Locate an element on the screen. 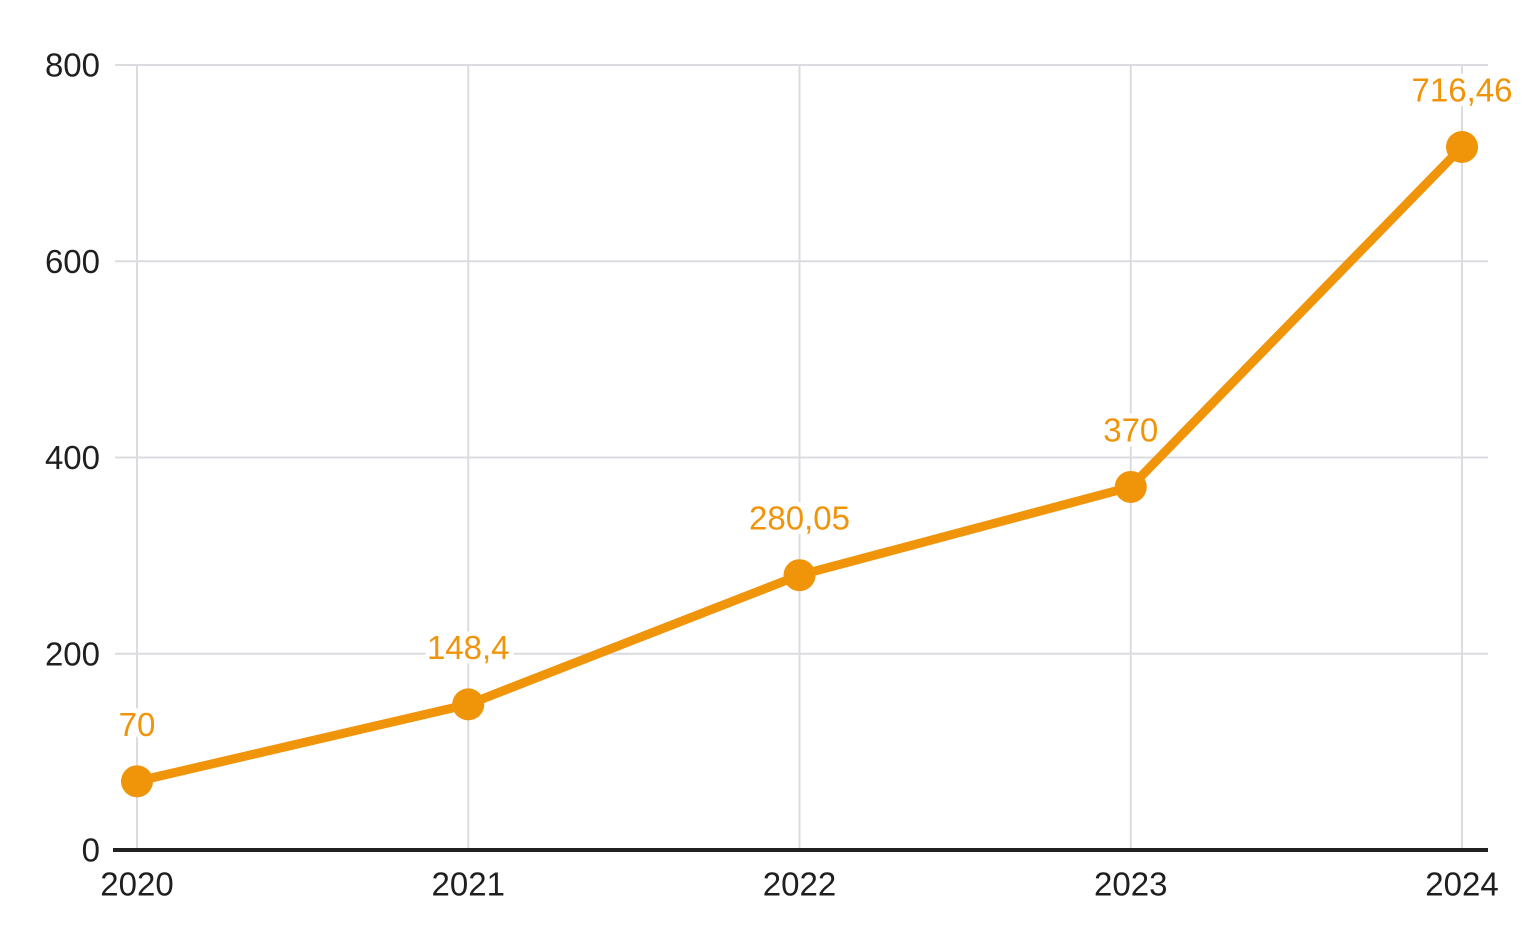 The image size is (1535, 949). data-point-label: 70 is located at coordinates (137, 724).